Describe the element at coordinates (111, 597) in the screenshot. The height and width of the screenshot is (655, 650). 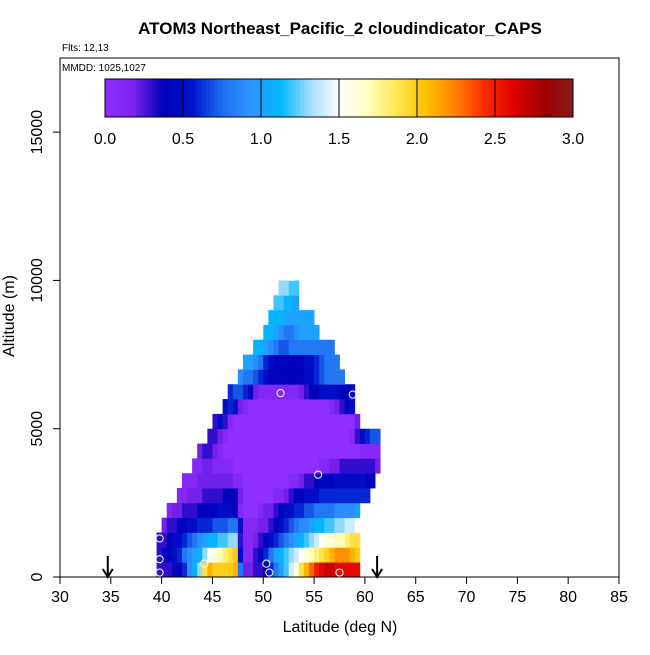
I see `x-tick-label: 35` at that location.